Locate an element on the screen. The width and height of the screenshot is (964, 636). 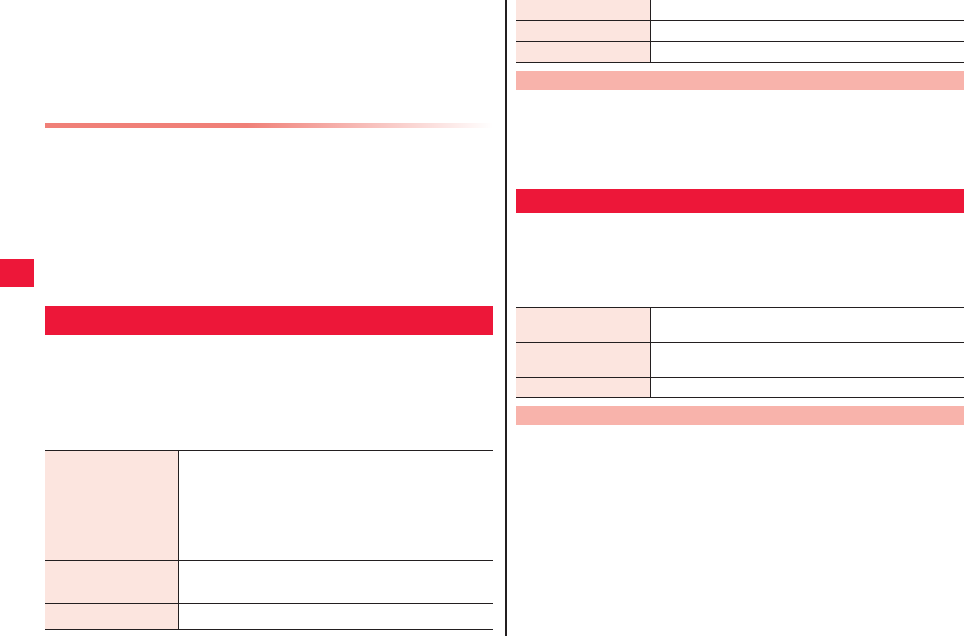
right-top-table is located at coordinates (740, 31).